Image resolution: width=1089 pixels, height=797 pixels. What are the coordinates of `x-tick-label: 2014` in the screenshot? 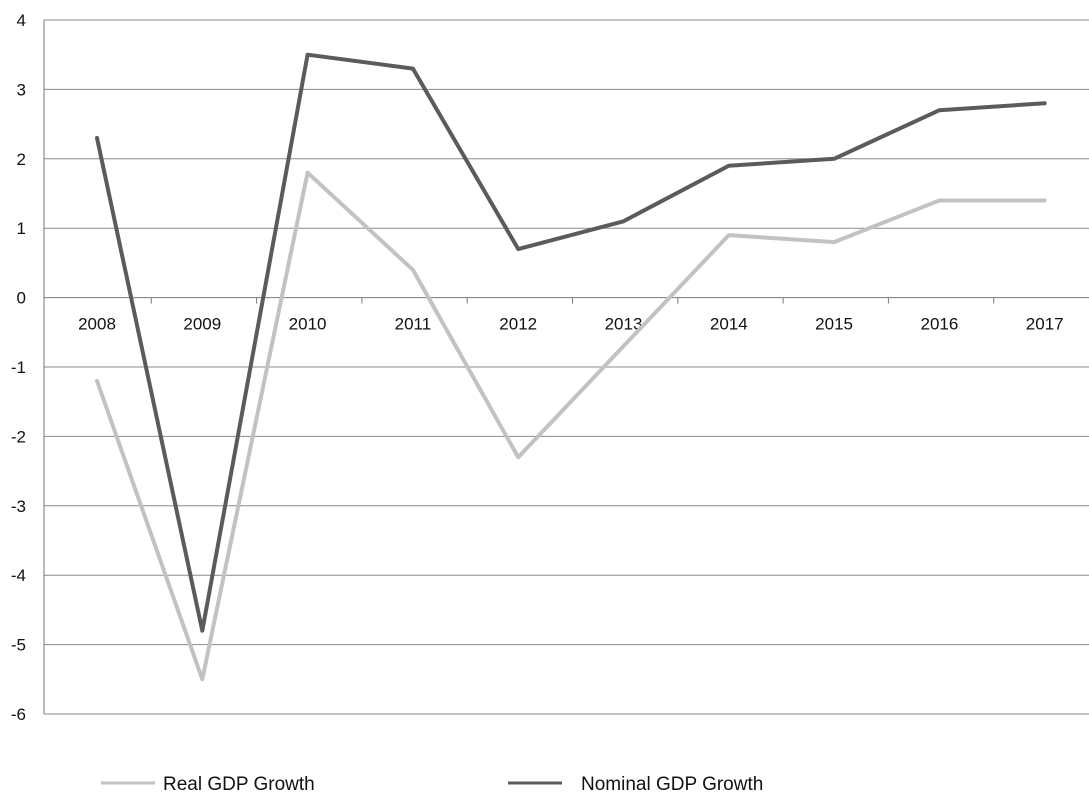 It's located at (729, 324).